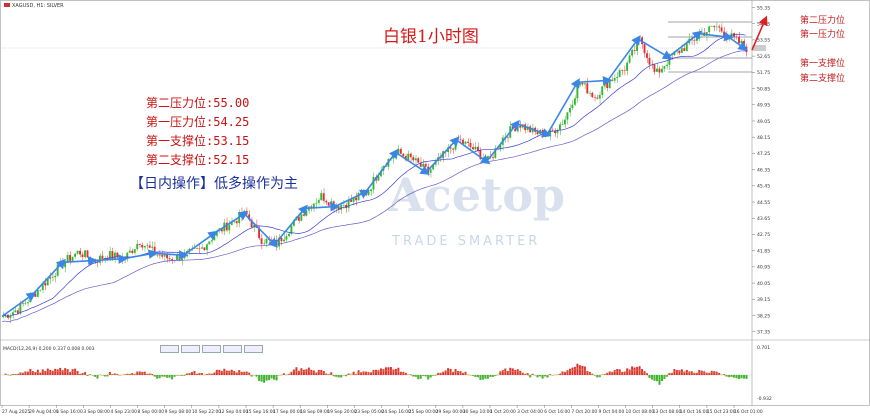  Describe the element at coordinates (178, 412) in the screenshot. I see `x-tick-label: 9 Sep 08:00` at that location.